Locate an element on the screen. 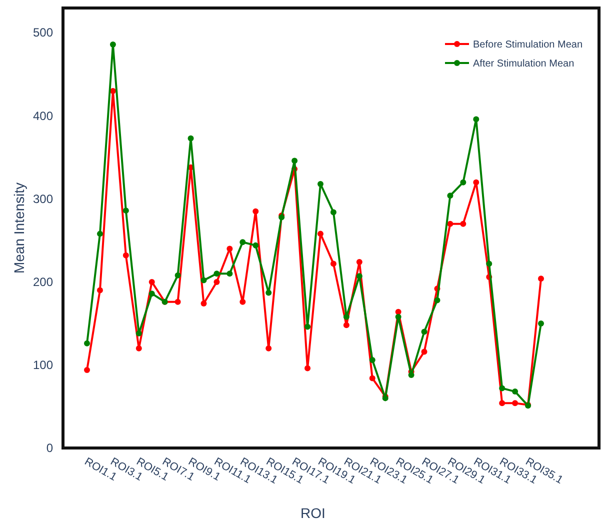 The height and width of the screenshot is (525, 601). y-tick-label: 500 is located at coordinates (43, 33).